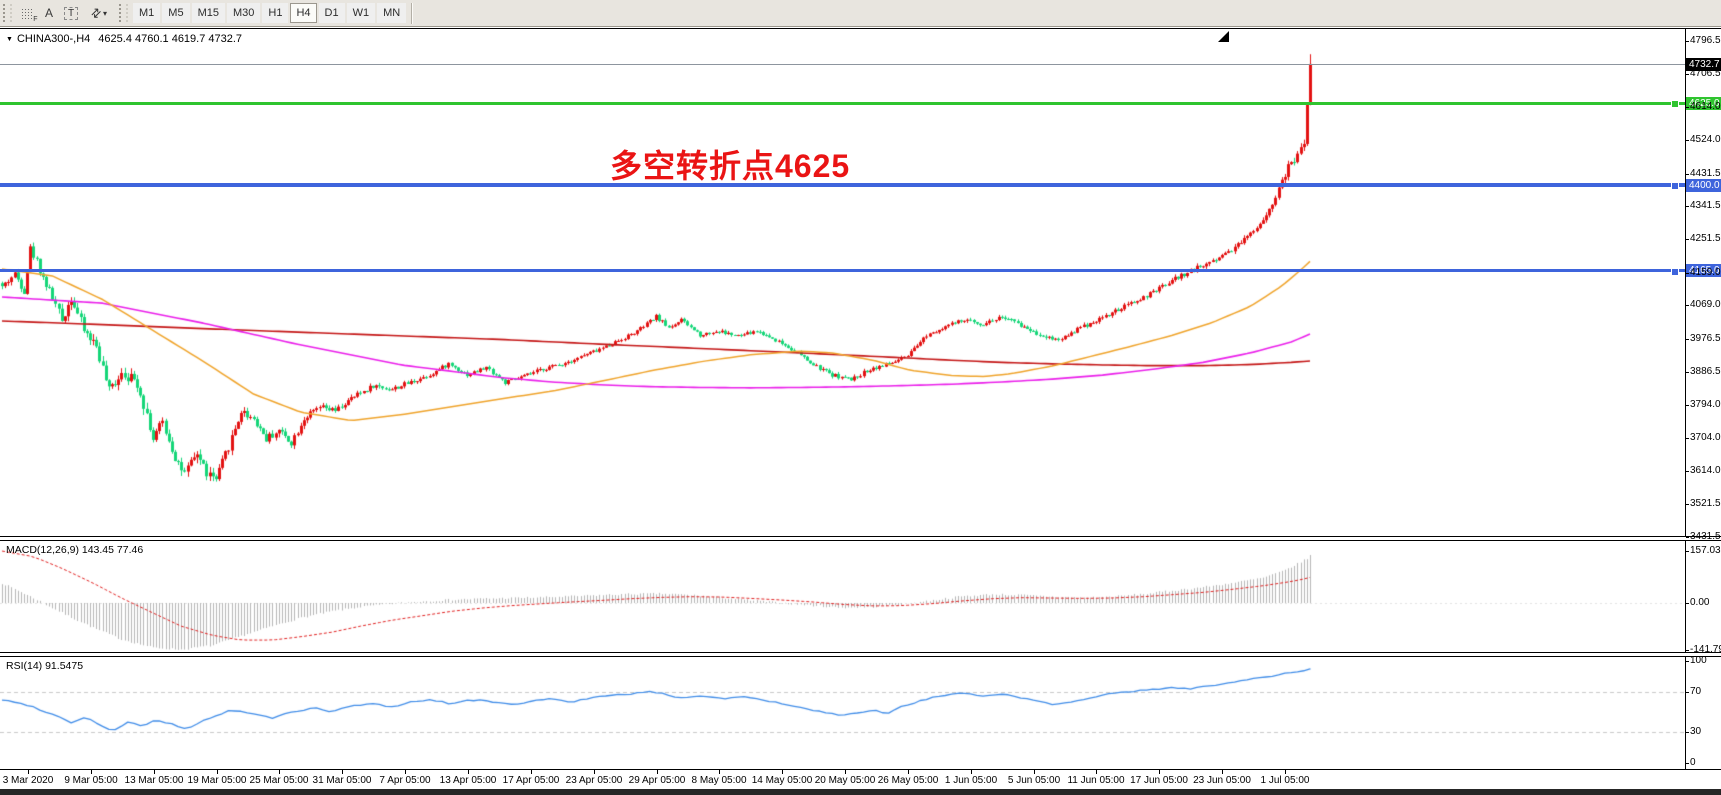 The width and height of the screenshot is (1721, 795). Describe the element at coordinates (147, 13) in the screenshot. I see `timeframe-m1-button: M1` at that location.